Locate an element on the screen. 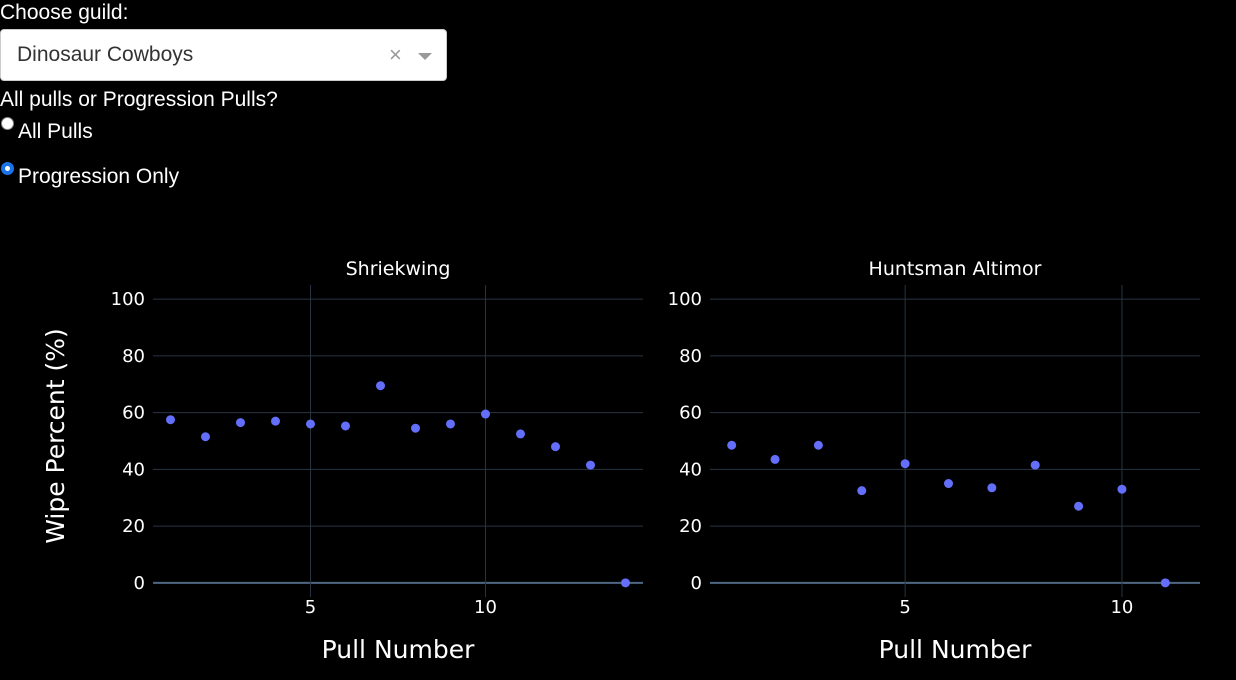 This screenshot has width=1236, height=680. guild-dropdown-value: Dinosaur Cowboys is located at coordinates (105, 54).